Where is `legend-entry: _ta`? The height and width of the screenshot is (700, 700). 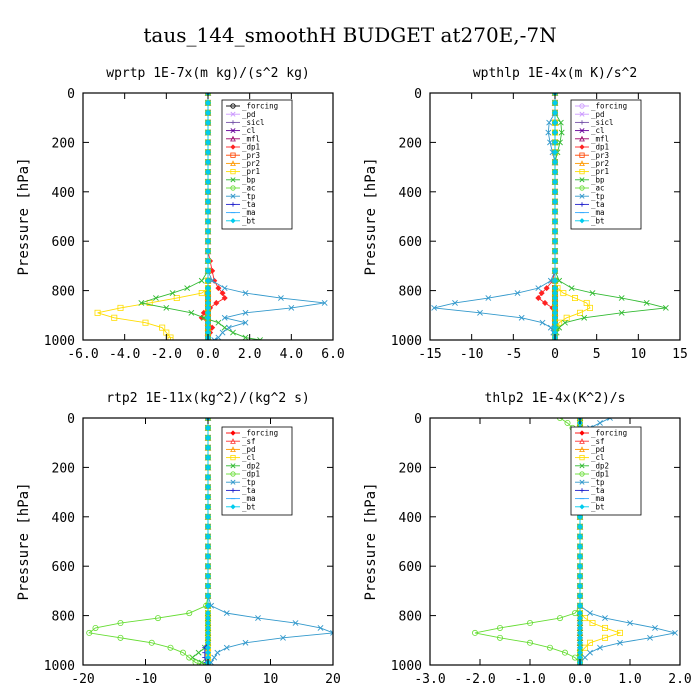
legend-entry: _ta is located at coordinates (241, 490).